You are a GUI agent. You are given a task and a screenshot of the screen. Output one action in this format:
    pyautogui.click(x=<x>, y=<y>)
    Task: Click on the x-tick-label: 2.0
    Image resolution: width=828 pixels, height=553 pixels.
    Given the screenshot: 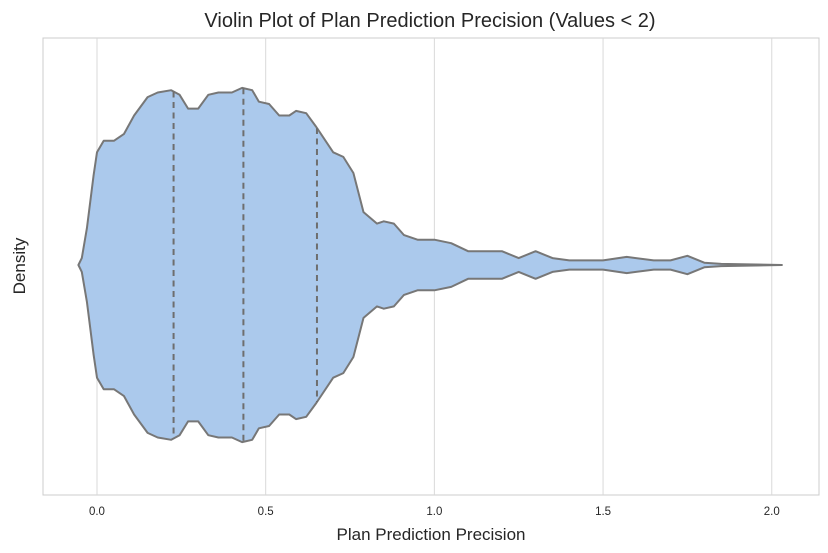 What is the action you would take?
    pyautogui.click(x=772, y=512)
    